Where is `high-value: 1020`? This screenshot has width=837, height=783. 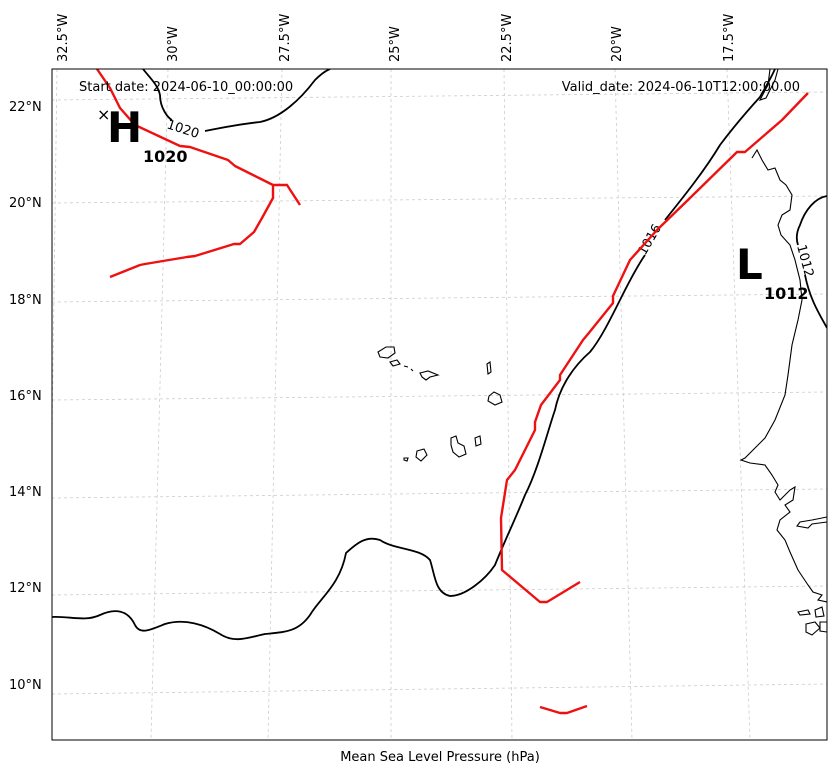
high-value: 1020 is located at coordinates (165, 156).